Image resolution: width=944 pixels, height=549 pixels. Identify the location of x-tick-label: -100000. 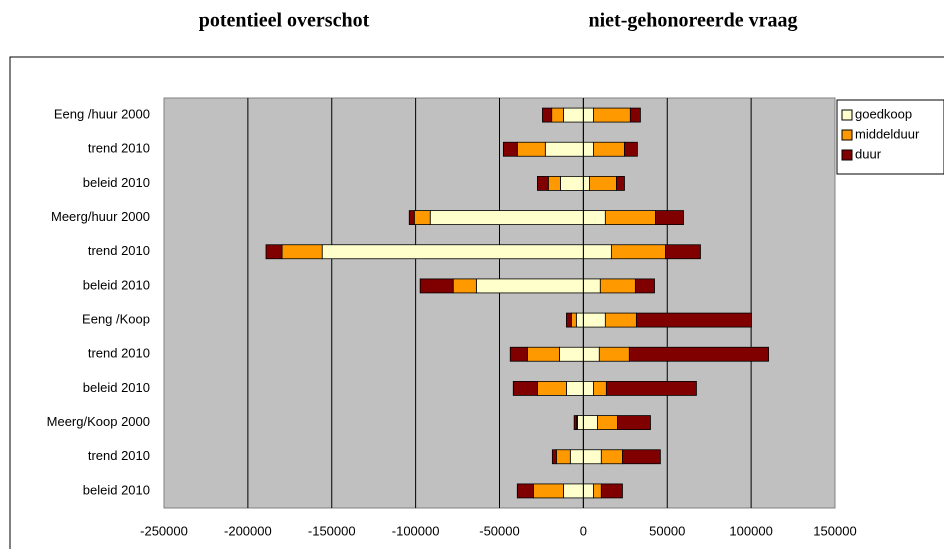
(416, 530).